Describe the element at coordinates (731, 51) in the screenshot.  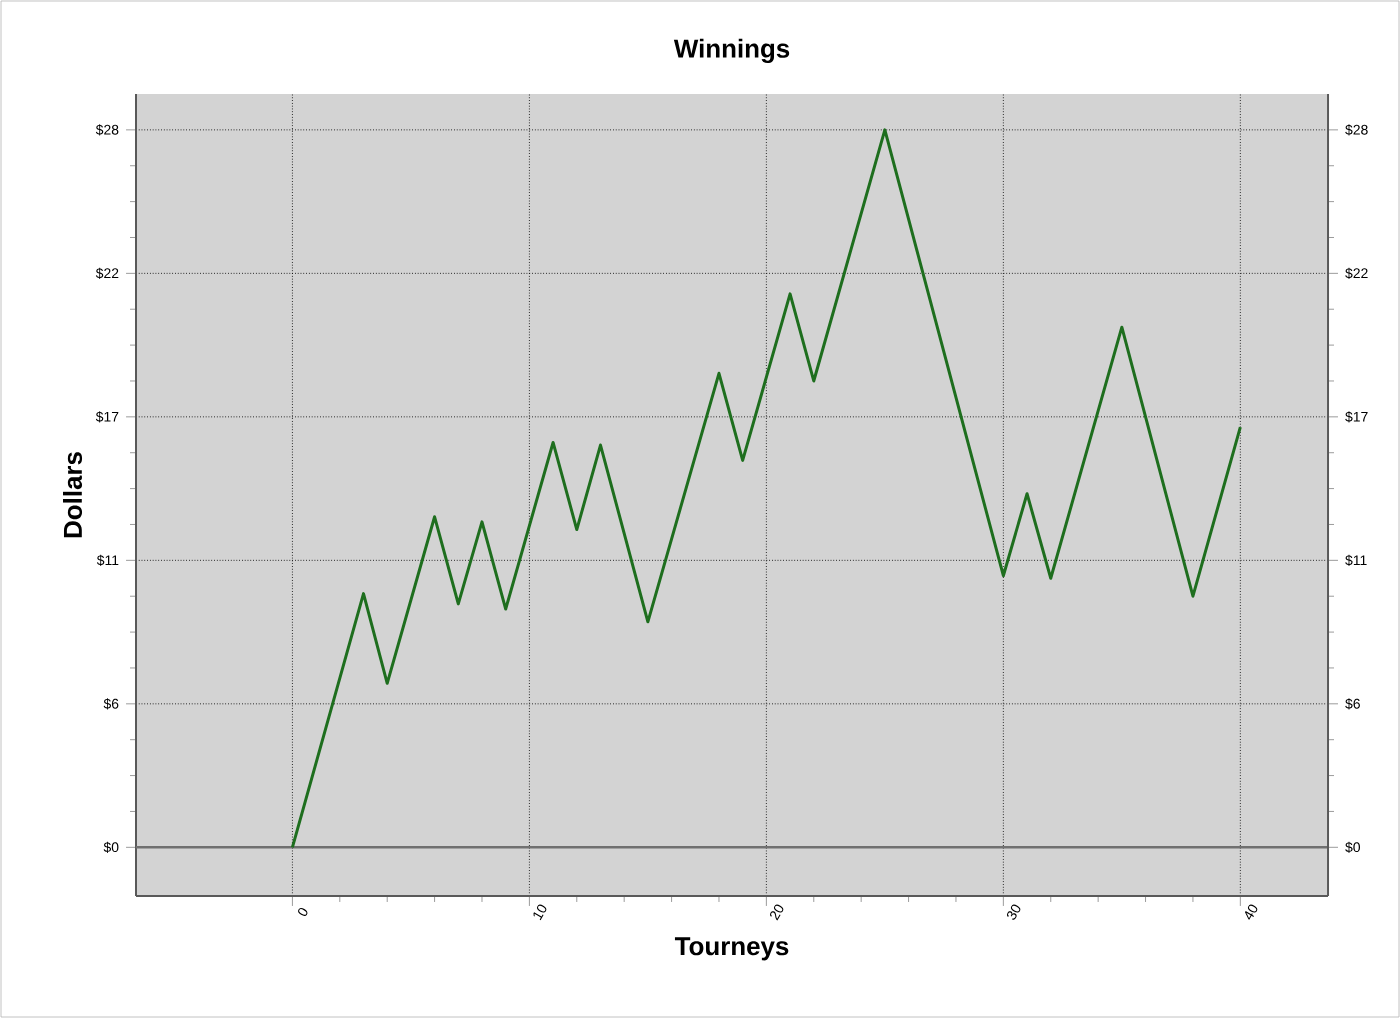
I see `chart-title: Winnings` at that location.